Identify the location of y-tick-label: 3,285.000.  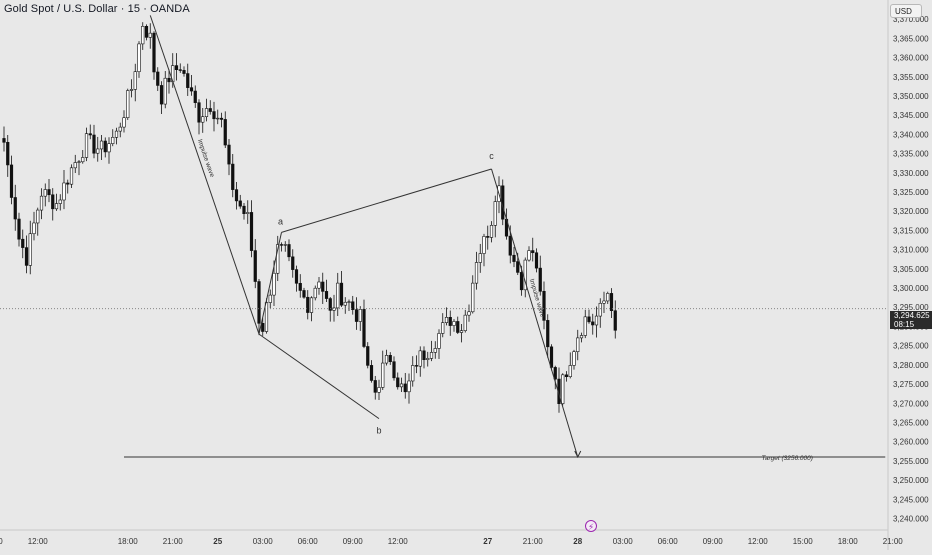
(911, 346).